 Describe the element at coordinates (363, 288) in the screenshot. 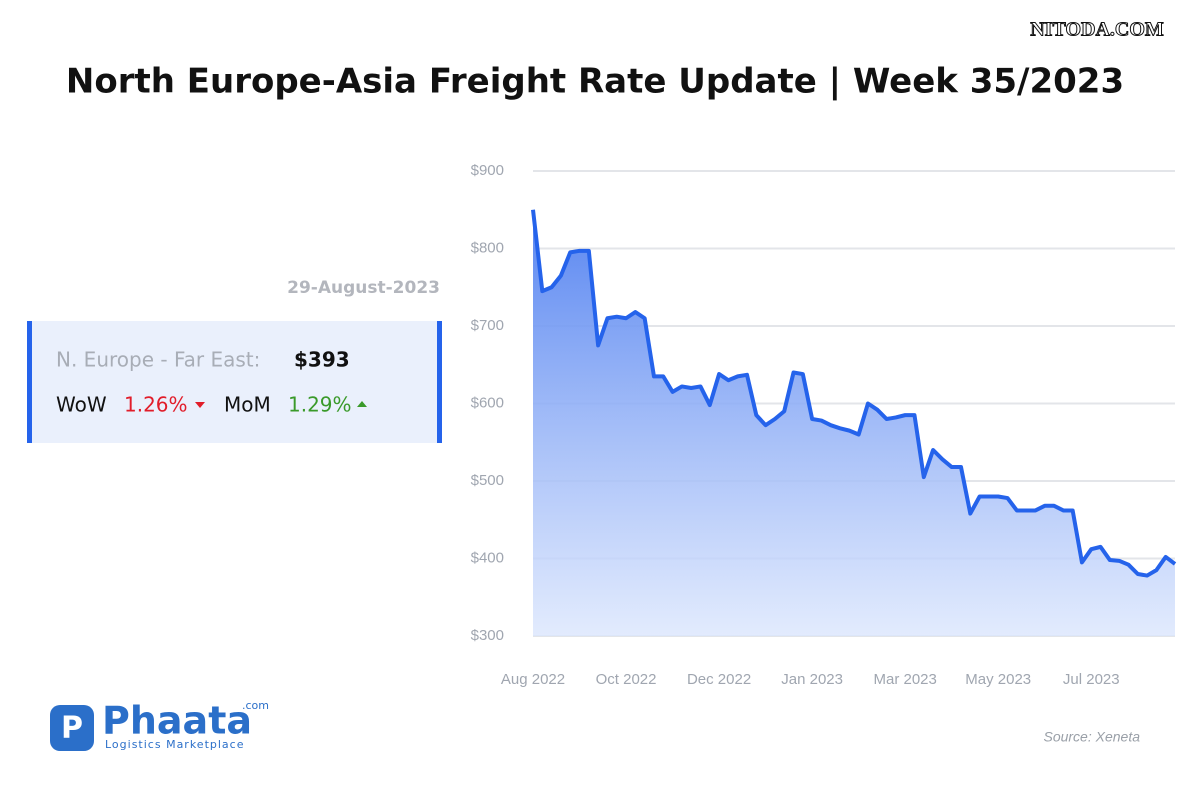

I see `date: 29-August-2023` at that location.